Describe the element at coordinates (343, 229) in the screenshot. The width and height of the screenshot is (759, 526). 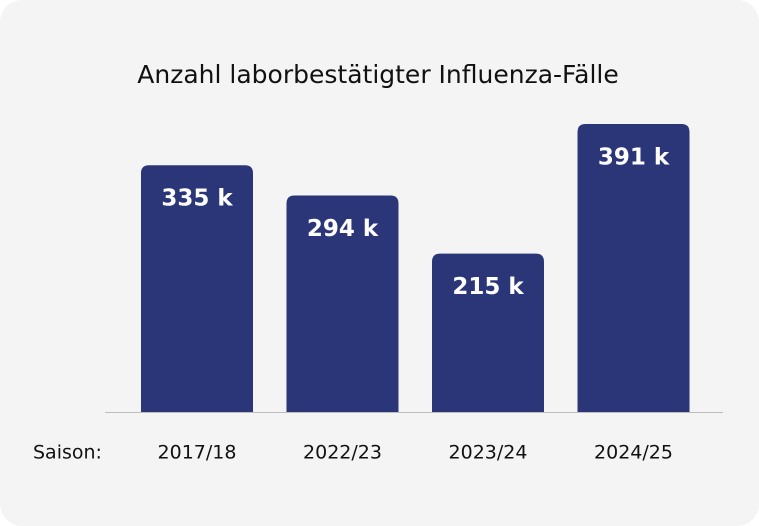
I see `value-label: 294 k` at that location.